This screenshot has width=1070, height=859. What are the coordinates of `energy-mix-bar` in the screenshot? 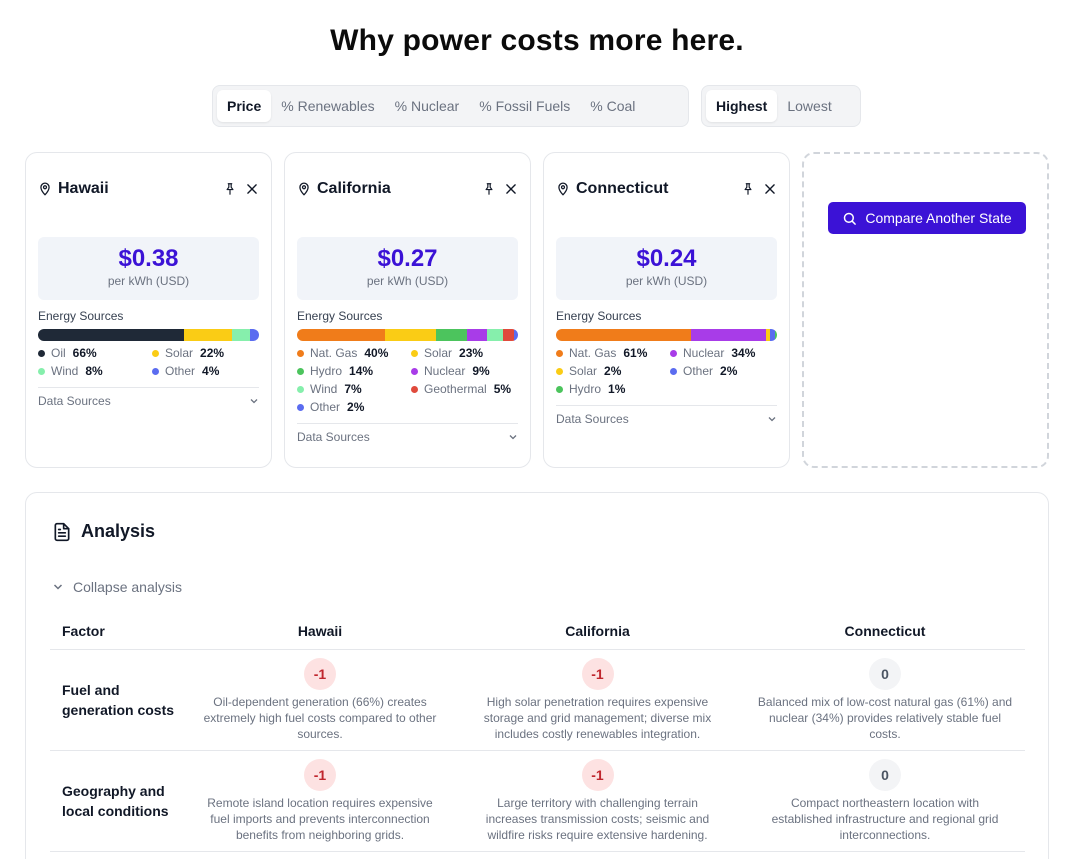 It's located at (407, 335).